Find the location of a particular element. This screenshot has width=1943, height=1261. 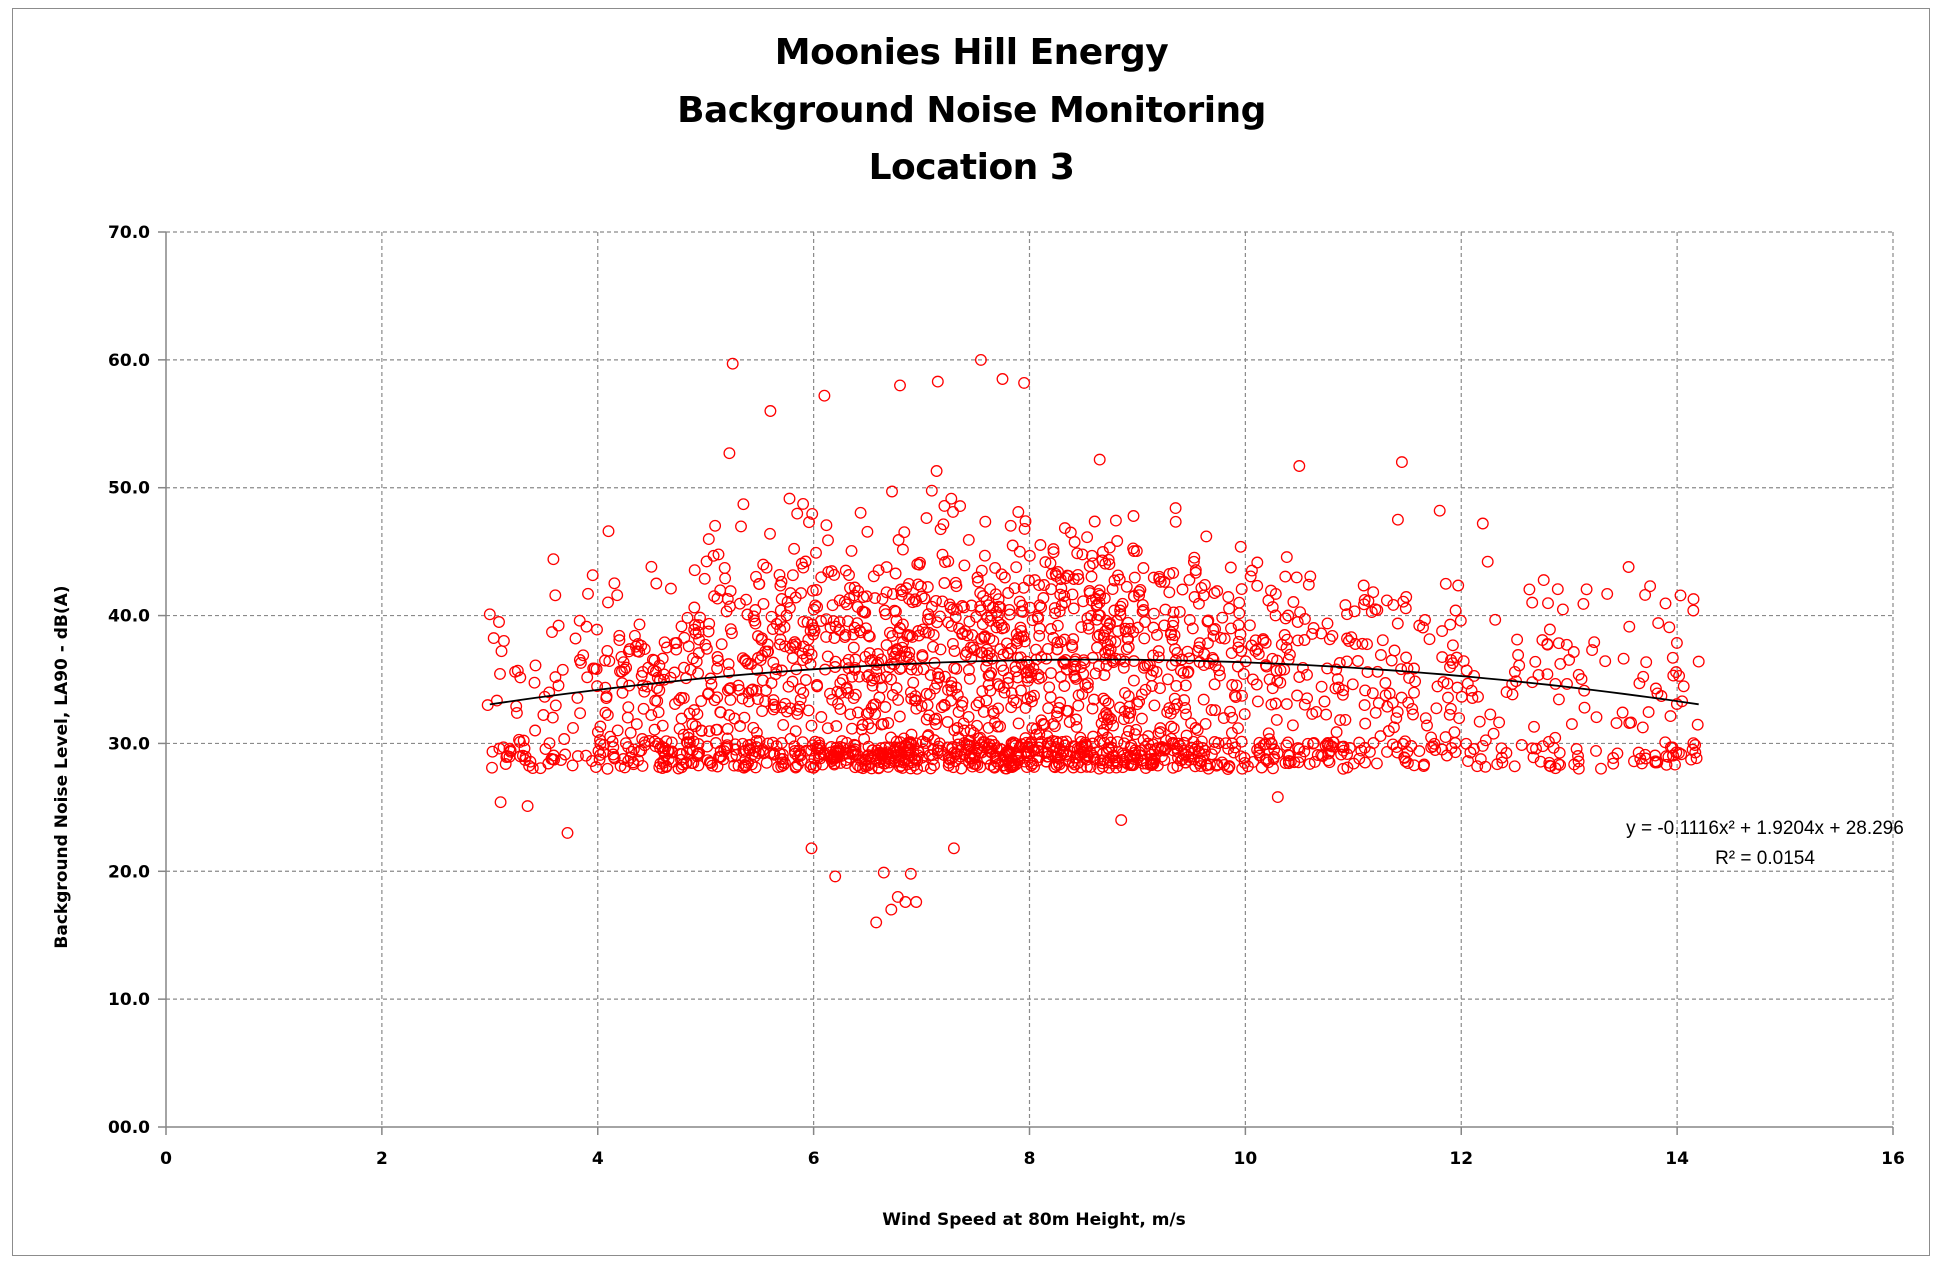

chart-title-line-2: Background Noise Monitoring is located at coordinates (971, 110).